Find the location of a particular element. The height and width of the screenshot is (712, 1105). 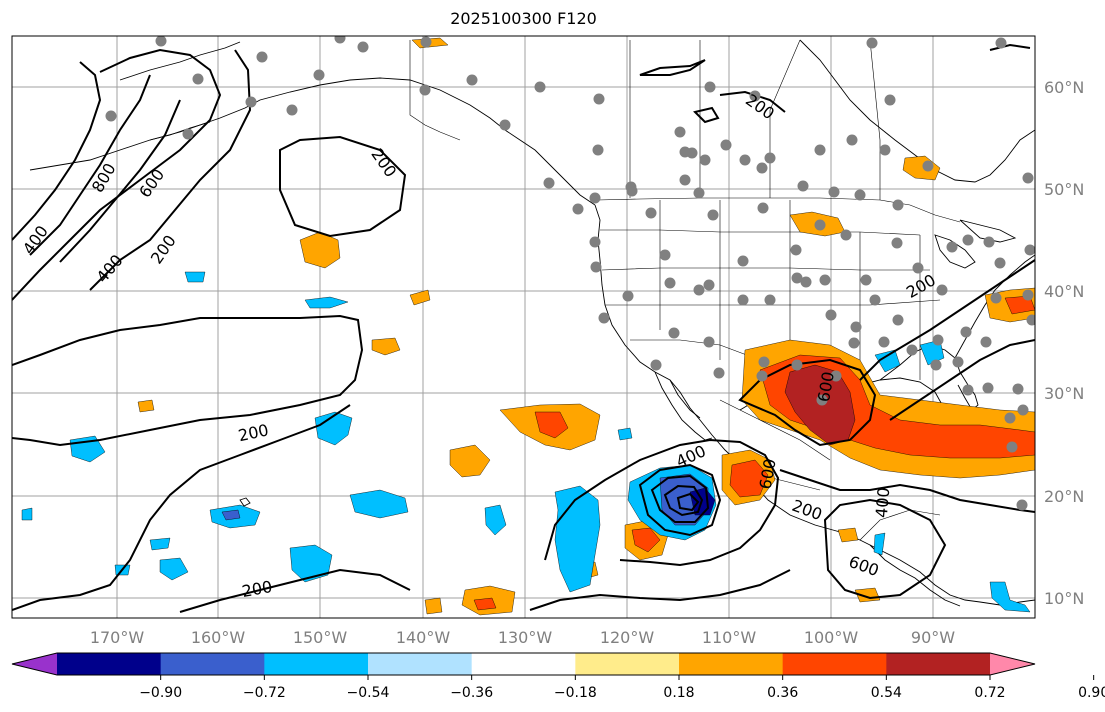

colorbar-tick-label: −0.36 is located at coordinates (471, 693).